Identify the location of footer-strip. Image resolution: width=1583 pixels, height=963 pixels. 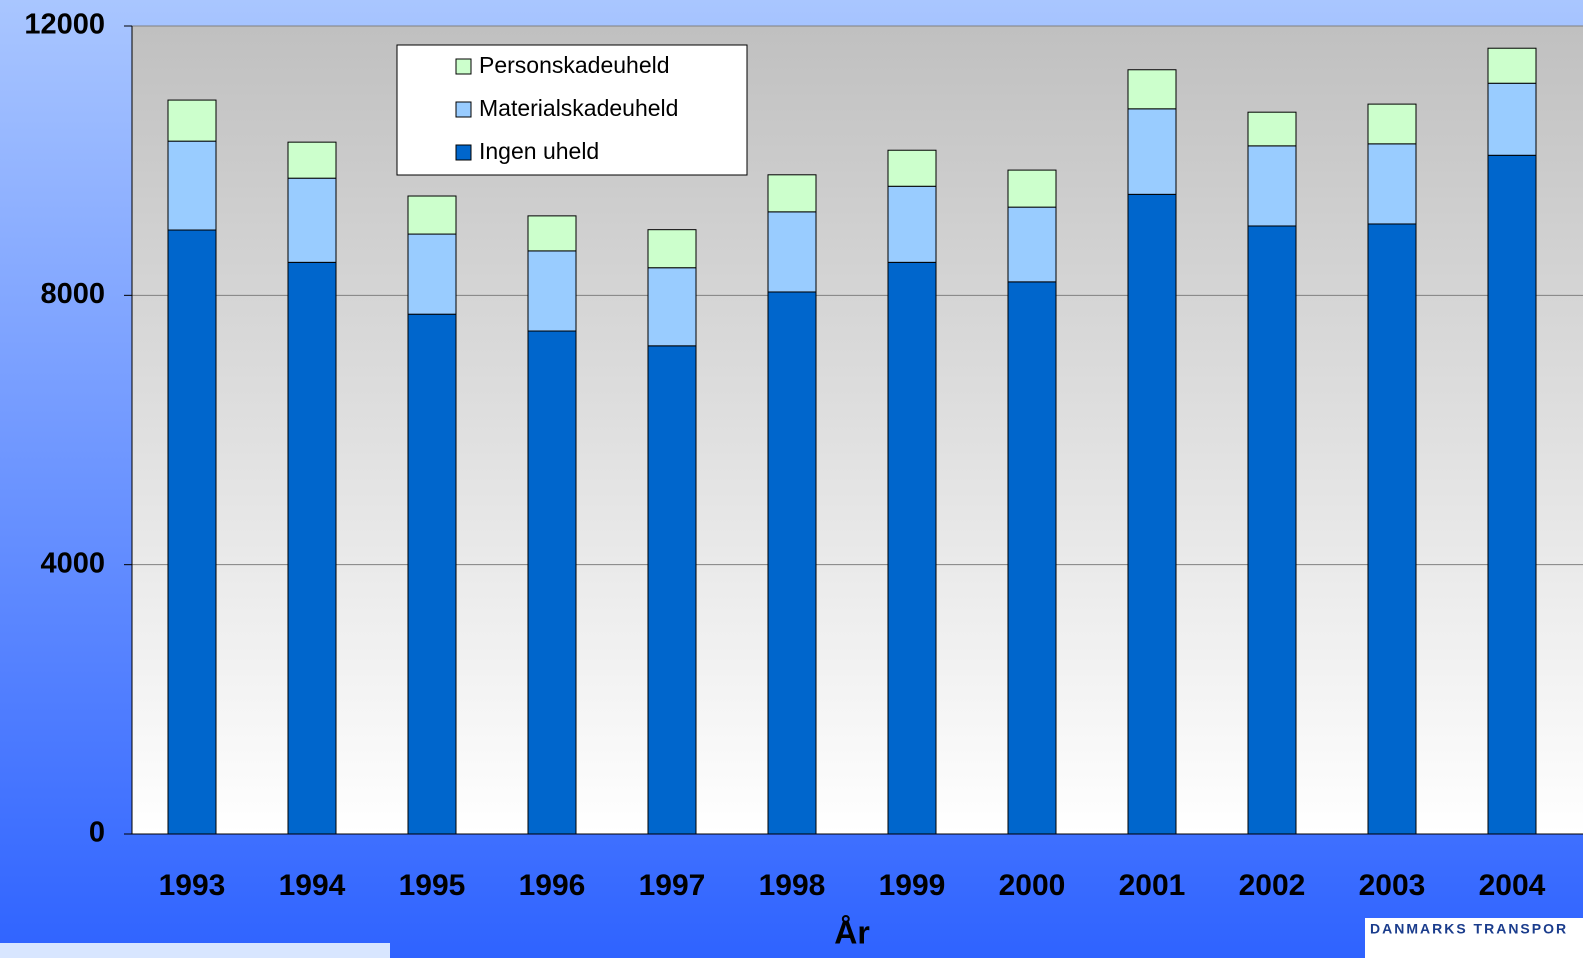
(195, 950).